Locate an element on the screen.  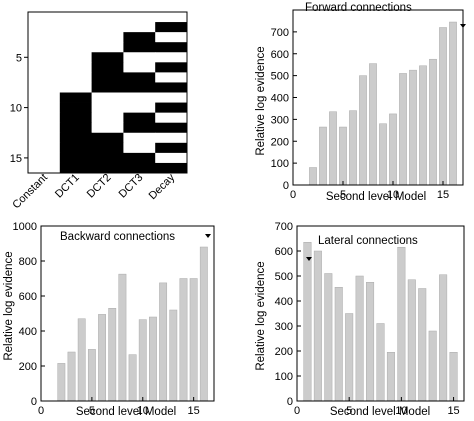
matrix-cell-r15-c3 is located at coordinates (107, 158).